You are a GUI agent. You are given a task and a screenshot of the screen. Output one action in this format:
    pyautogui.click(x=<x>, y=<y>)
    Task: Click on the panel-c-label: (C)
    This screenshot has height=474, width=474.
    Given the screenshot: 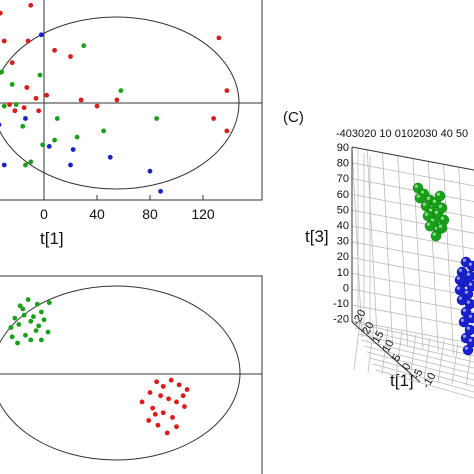 What is the action you would take?
    pyautogui.click(x=293, y=117)
    